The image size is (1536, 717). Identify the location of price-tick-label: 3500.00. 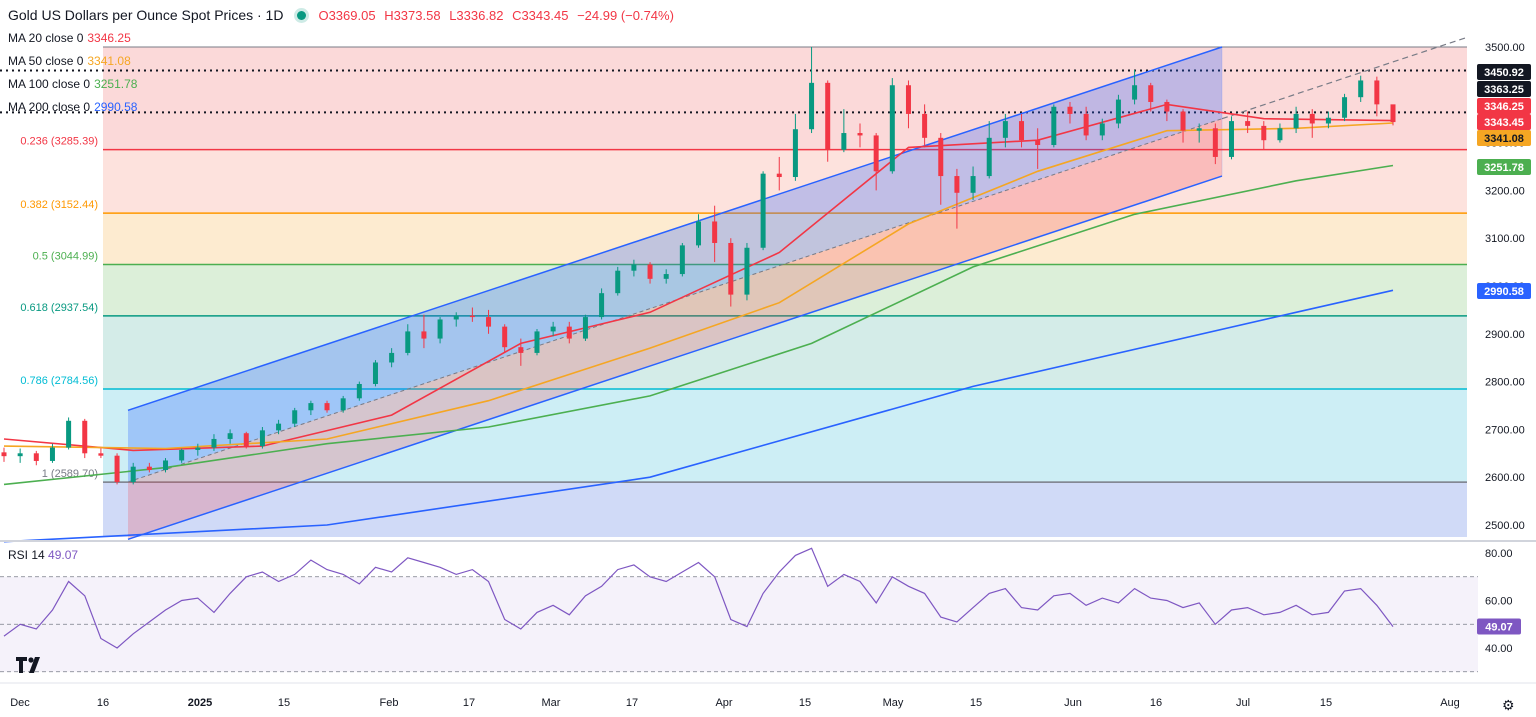
(1505, 48).